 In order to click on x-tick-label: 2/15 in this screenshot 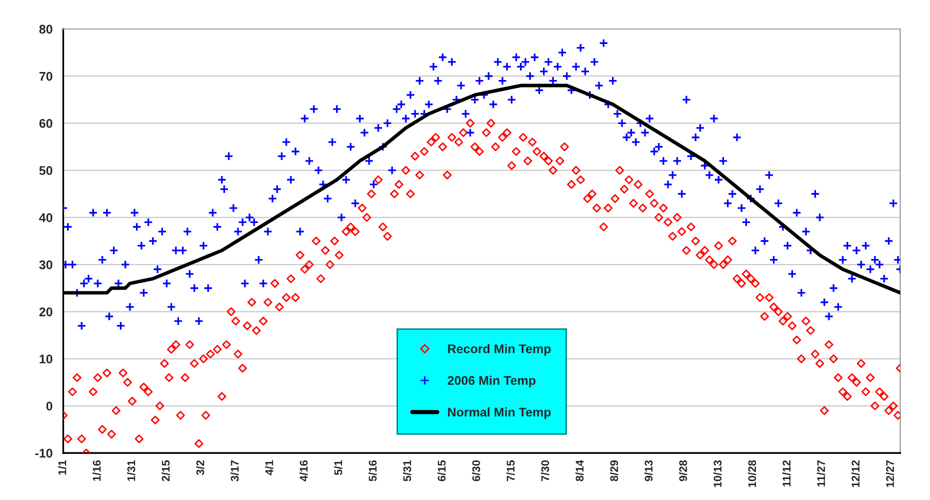, I will do `click(166, 471)`.